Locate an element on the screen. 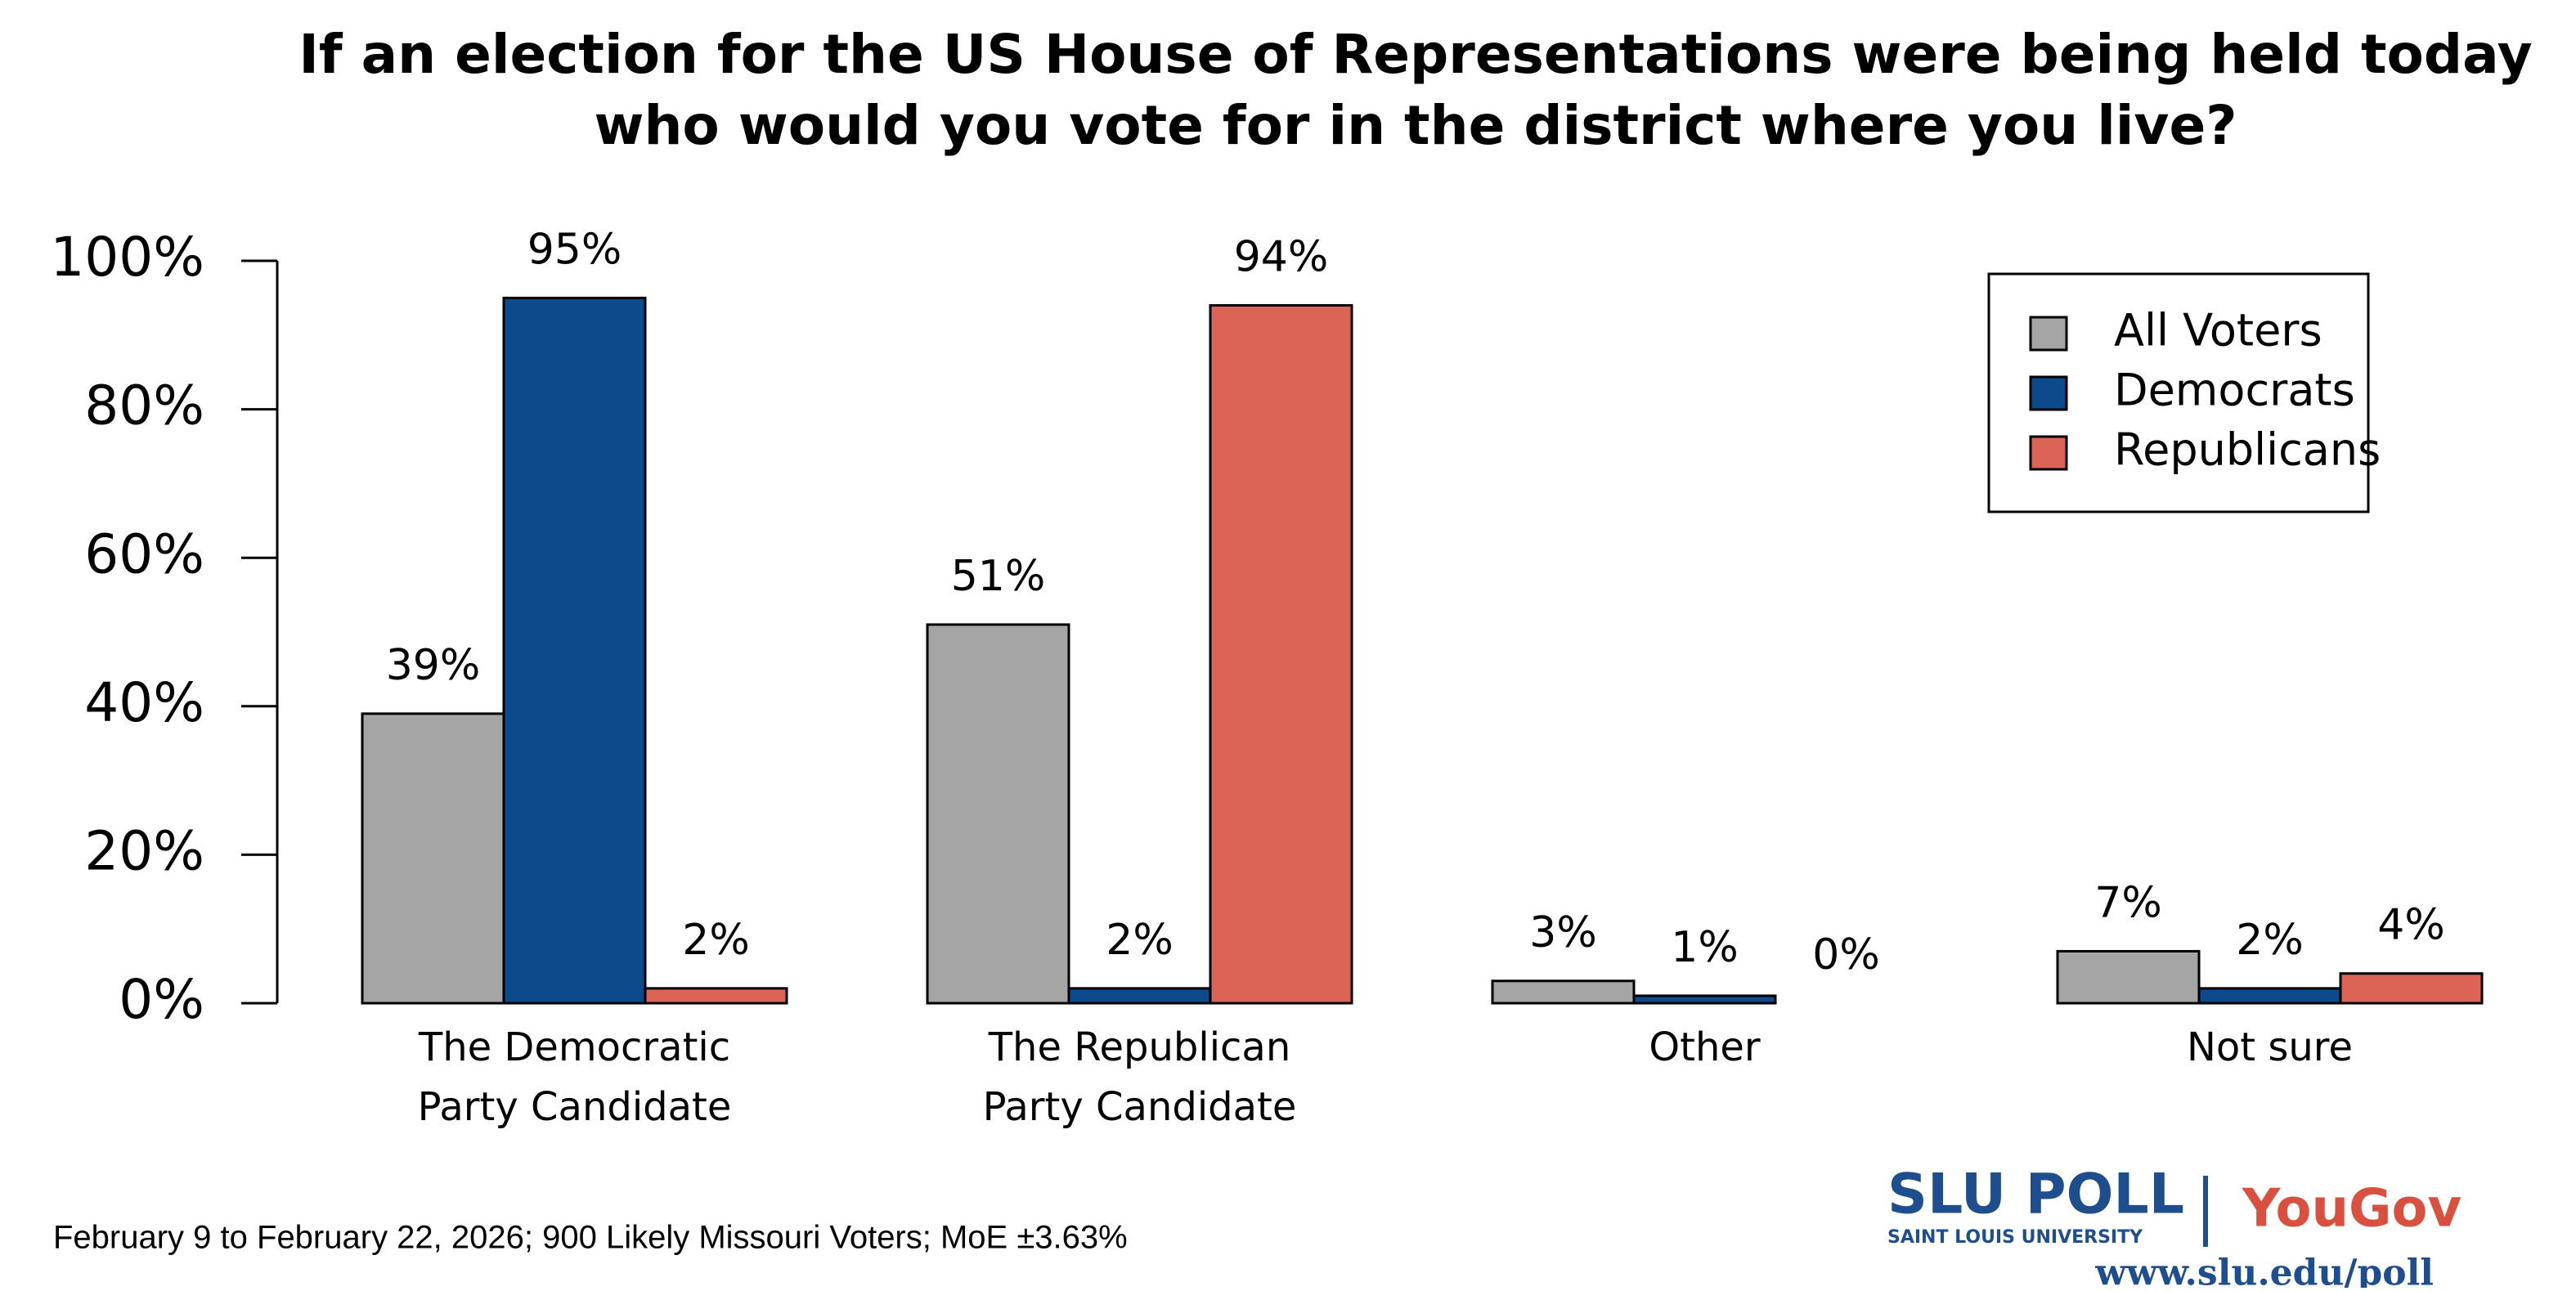 The height and width of the screenshot is (1291, 2576). value-label: 95% is located at coordinates (574, 250).